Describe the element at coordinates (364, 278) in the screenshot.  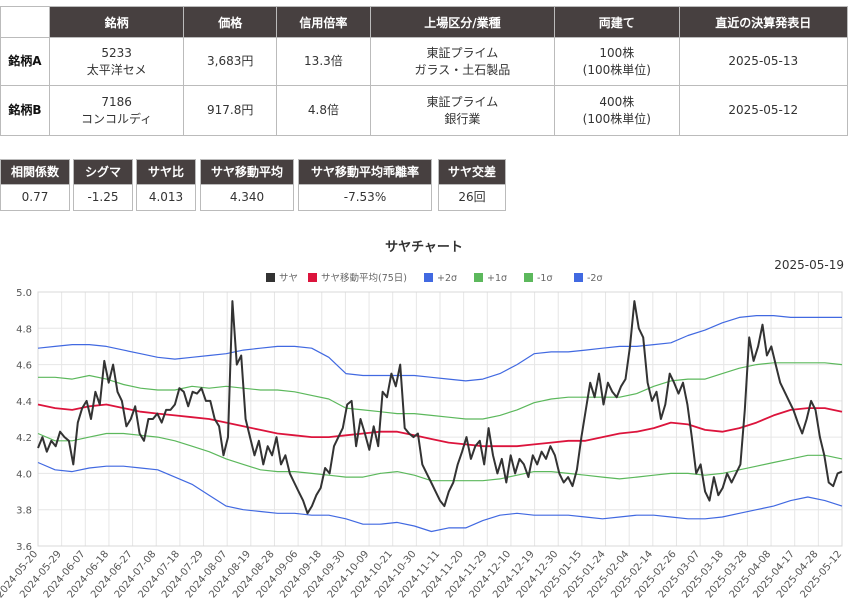
I see `legend-label: サヤ移動平均(75日)` at that location.